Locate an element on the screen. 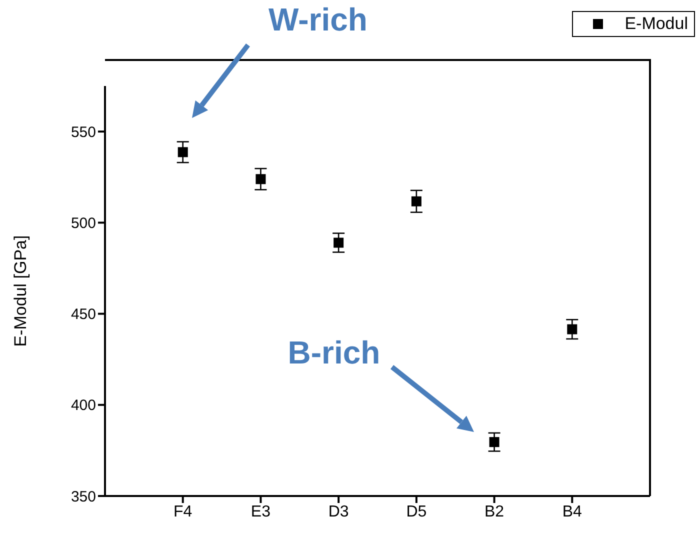  y-tick-label: 500 is located at coordinates (83, 223).